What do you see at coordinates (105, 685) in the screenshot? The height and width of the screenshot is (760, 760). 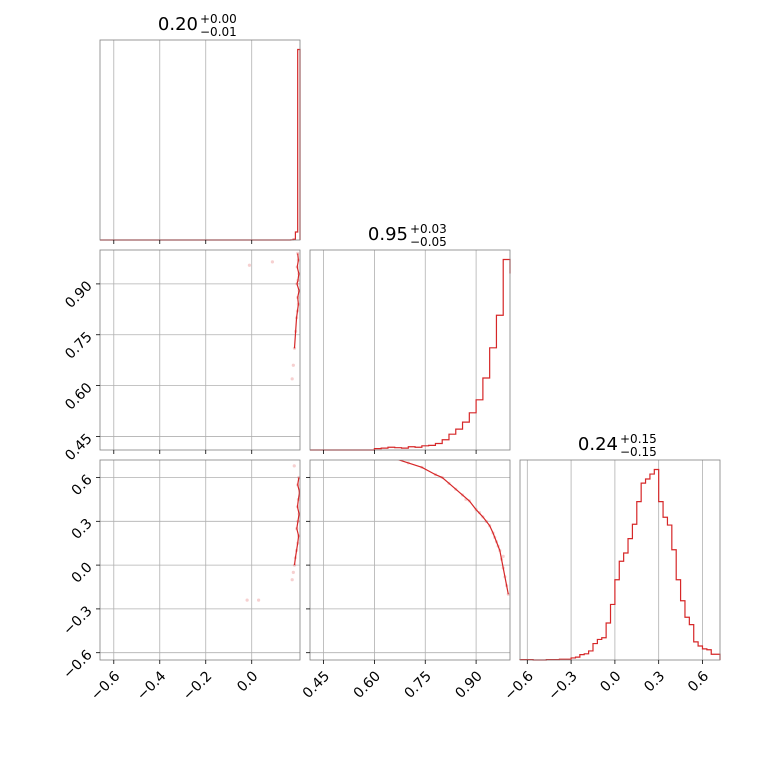 I see `x-tick-label-c0-0: −0.6` at bounding box center [105, 685].